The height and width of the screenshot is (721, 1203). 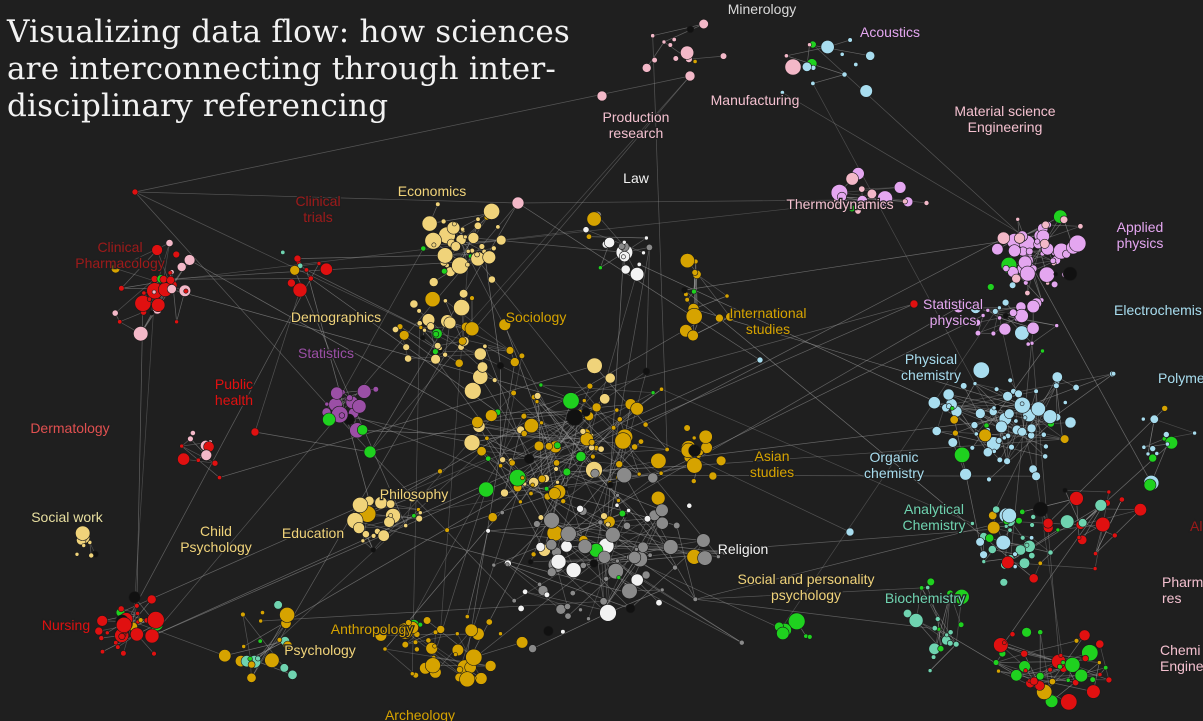 I want to click on label-education: Education, so click(x=313, y=533).